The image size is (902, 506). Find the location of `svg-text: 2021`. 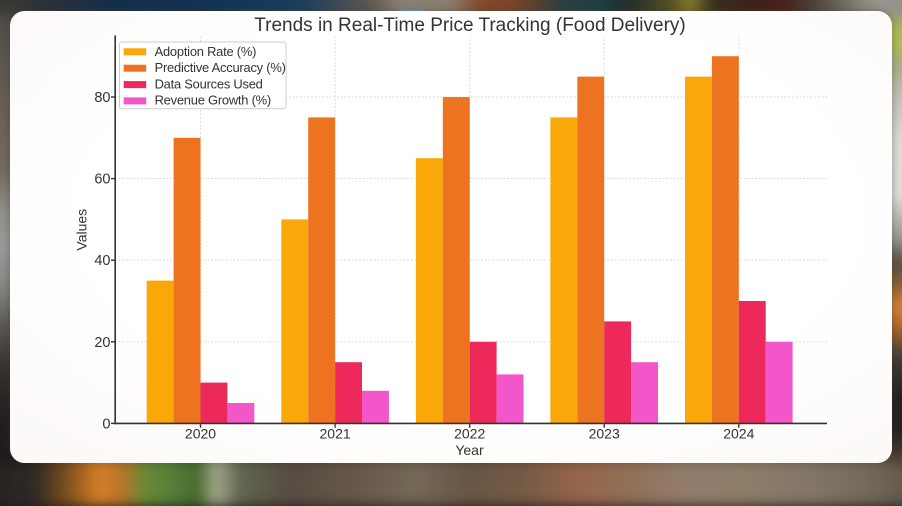

svg-text: 2021 is located at coordinates (335, 434).